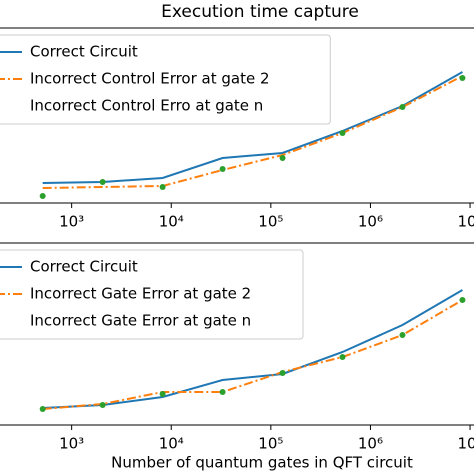 Image resolution: width=474 pixels, height=474 pixels. Describe the element at coordinates (150, 79) in the screenshot. I see `legend-label: Incorrect Control Error at gate 2` at that location.